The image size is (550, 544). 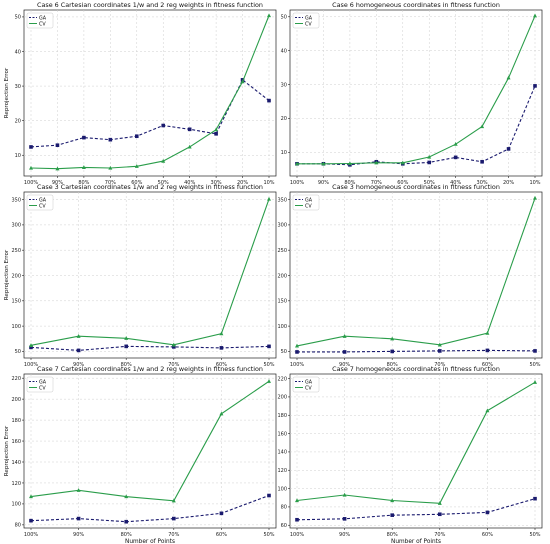 I want to click on y-tick-label: 80, so click(x=284, y=508).